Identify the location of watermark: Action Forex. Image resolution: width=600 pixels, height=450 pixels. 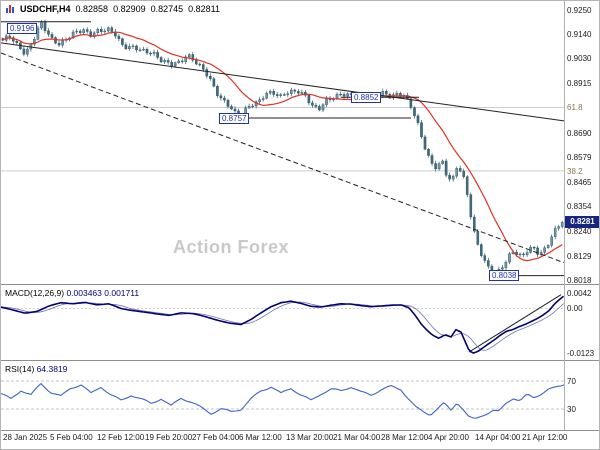
(230, 247).